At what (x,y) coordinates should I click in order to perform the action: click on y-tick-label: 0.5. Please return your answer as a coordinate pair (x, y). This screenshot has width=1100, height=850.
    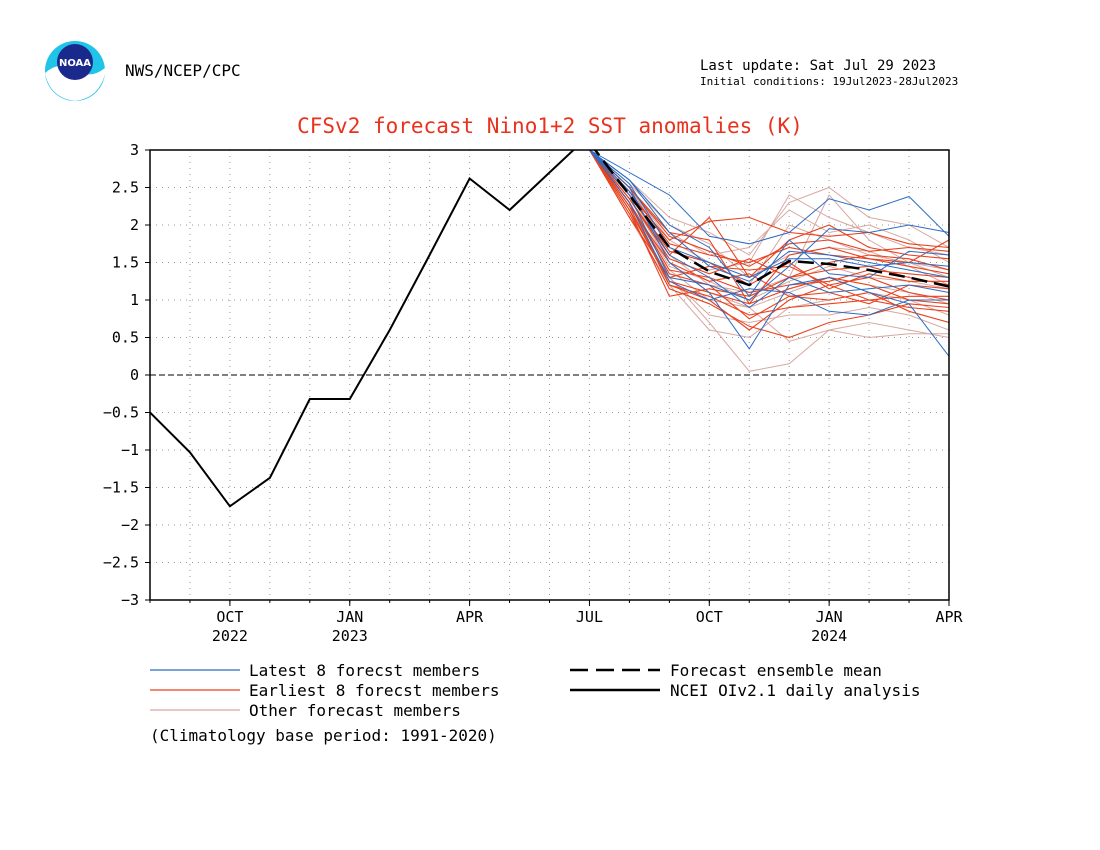
    Looking at the image, I should click on (125, 338).